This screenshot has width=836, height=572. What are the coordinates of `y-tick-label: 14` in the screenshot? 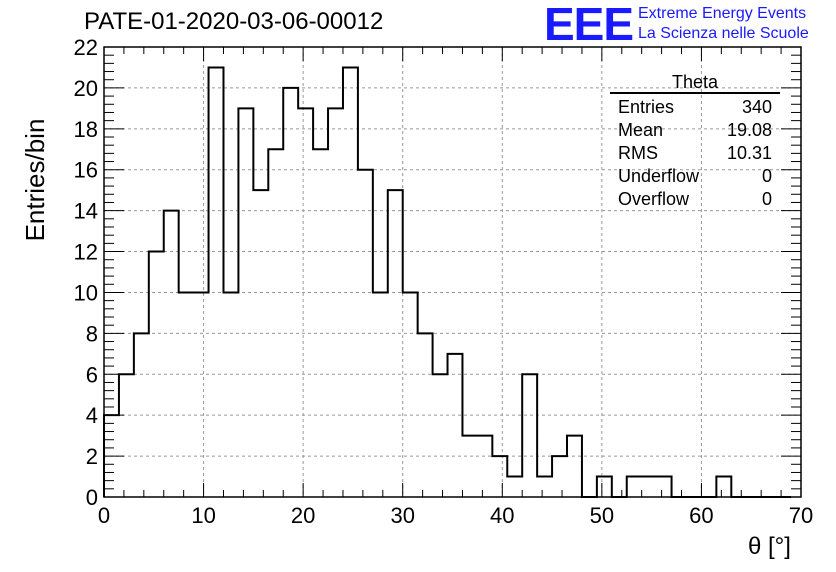 It's located at (86, 211).